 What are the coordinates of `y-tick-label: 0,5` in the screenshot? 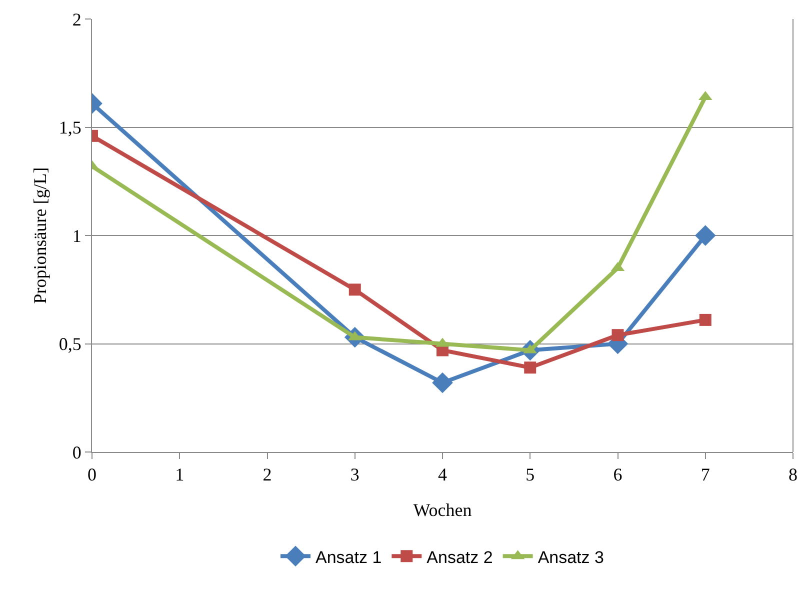 It's located at (70, 344).